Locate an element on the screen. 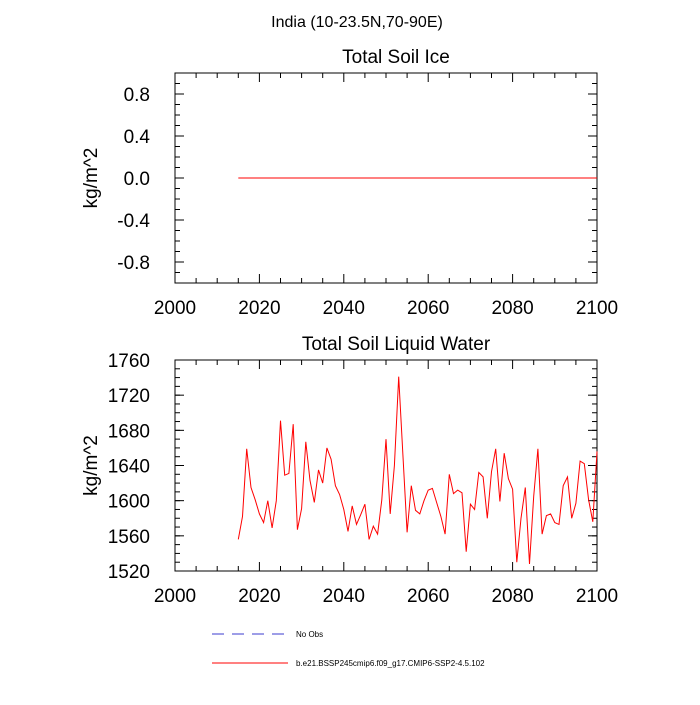 The image size is (700, 705). series-line is located at coordinates (417, 470).